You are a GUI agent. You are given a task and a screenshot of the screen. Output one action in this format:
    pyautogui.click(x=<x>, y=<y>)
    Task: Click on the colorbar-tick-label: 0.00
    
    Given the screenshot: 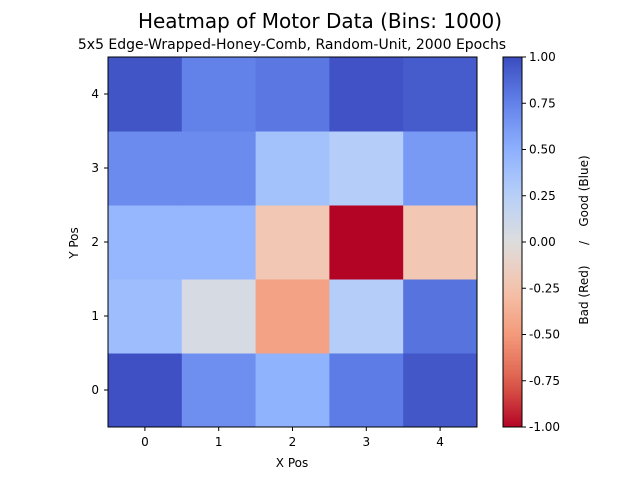 What is the action you would take?
    pyautogui.click(x=542, y=242)
    